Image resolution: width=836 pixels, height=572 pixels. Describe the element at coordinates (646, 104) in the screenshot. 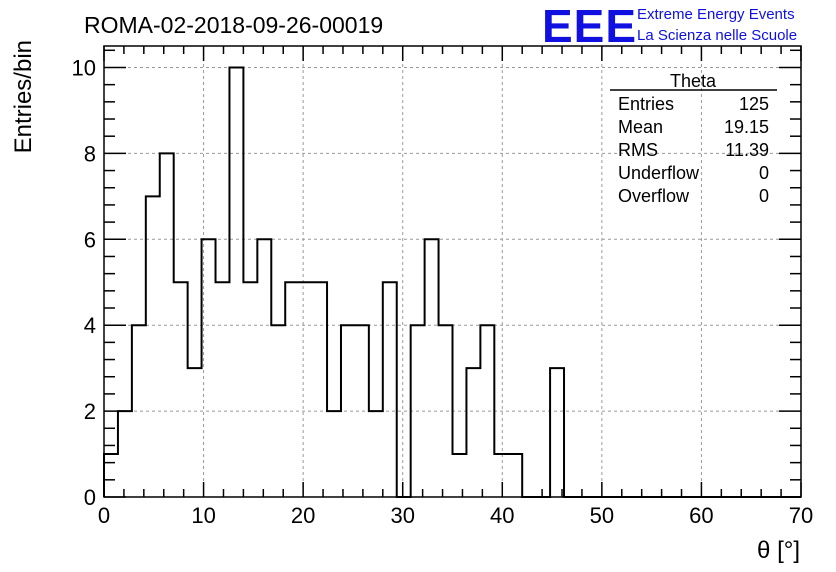

I see `stats-row-label: Entries` at that location.